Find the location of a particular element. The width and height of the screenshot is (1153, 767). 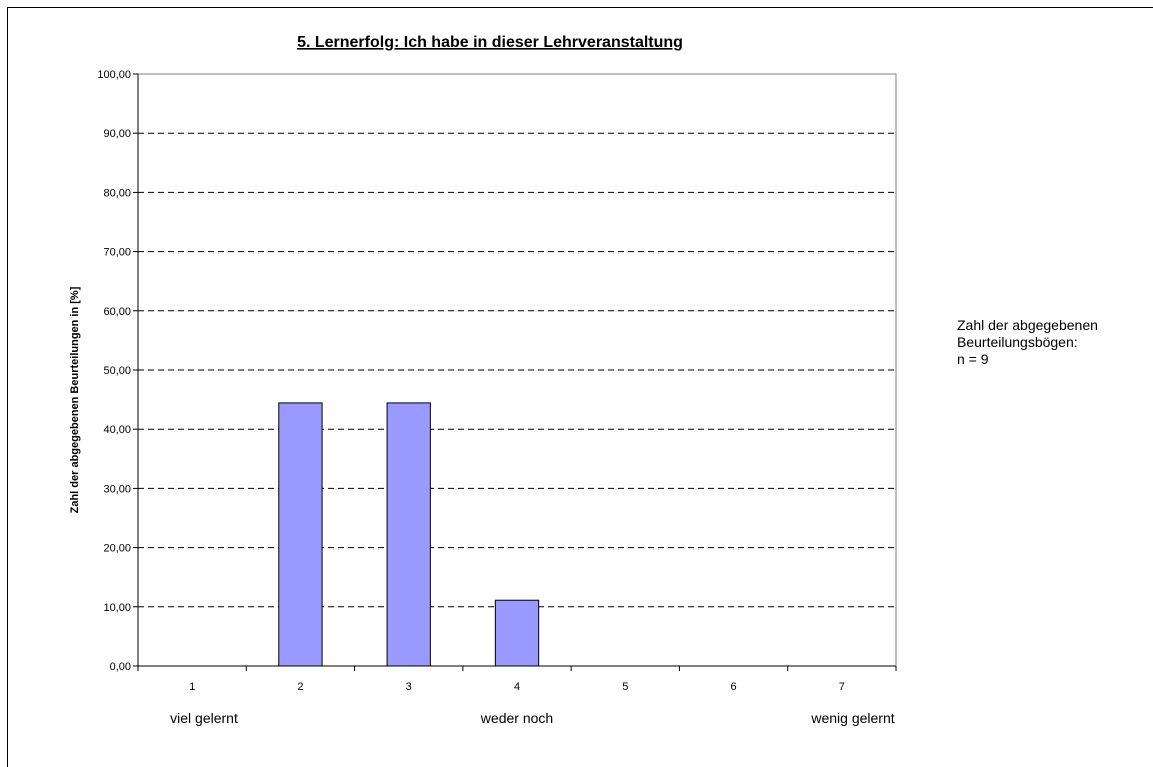

y-tick-label: 90,00 is located at coordinates (117, 134).